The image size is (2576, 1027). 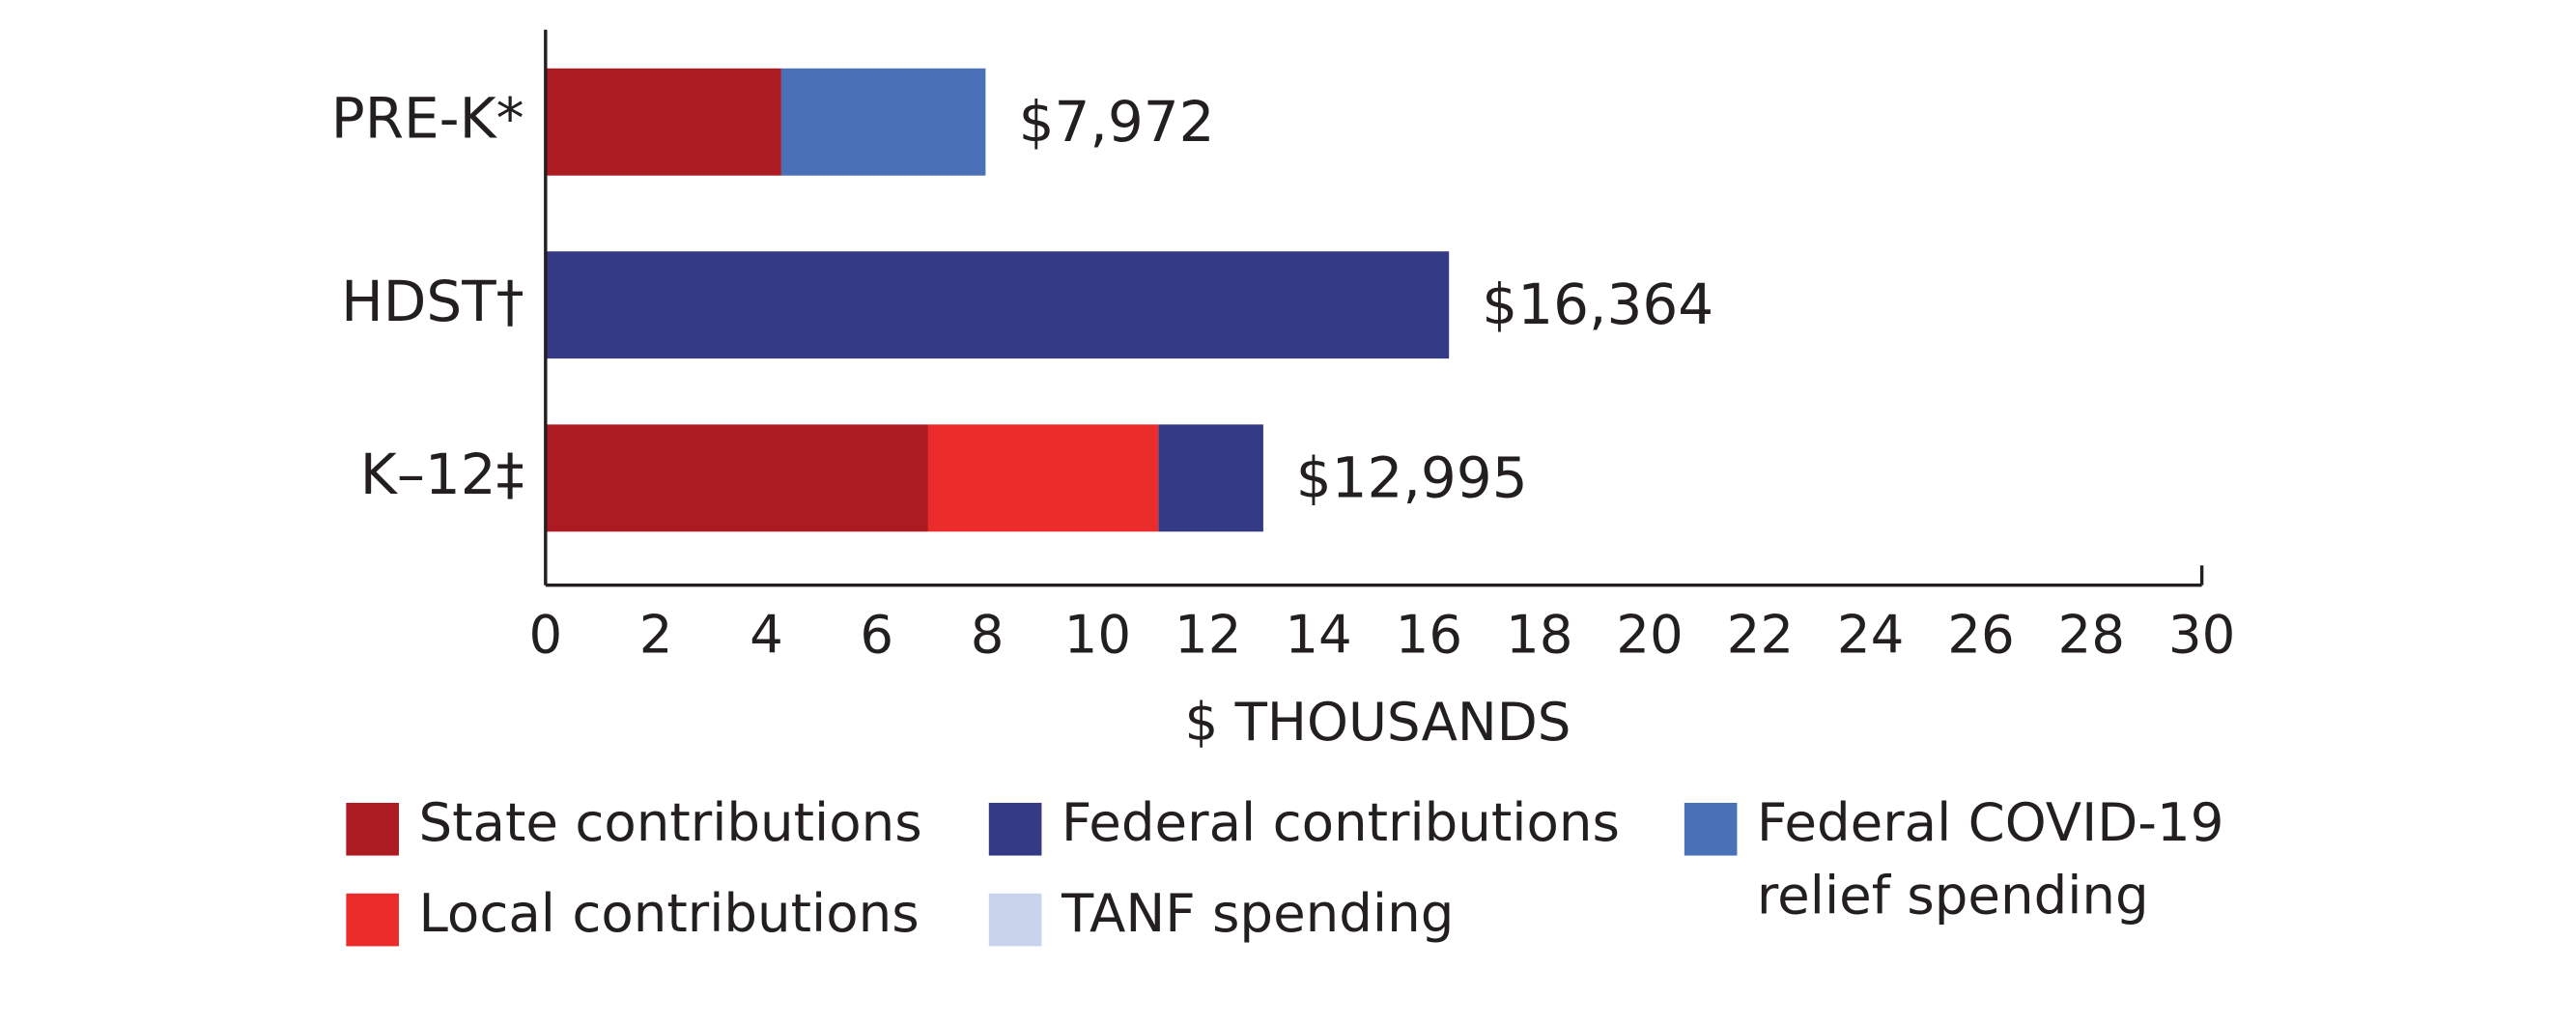 What do you see at coordinates (1539, 634) in the screenshot?
I see `x-tick-label: 18` at bounding box center [1539, 634].